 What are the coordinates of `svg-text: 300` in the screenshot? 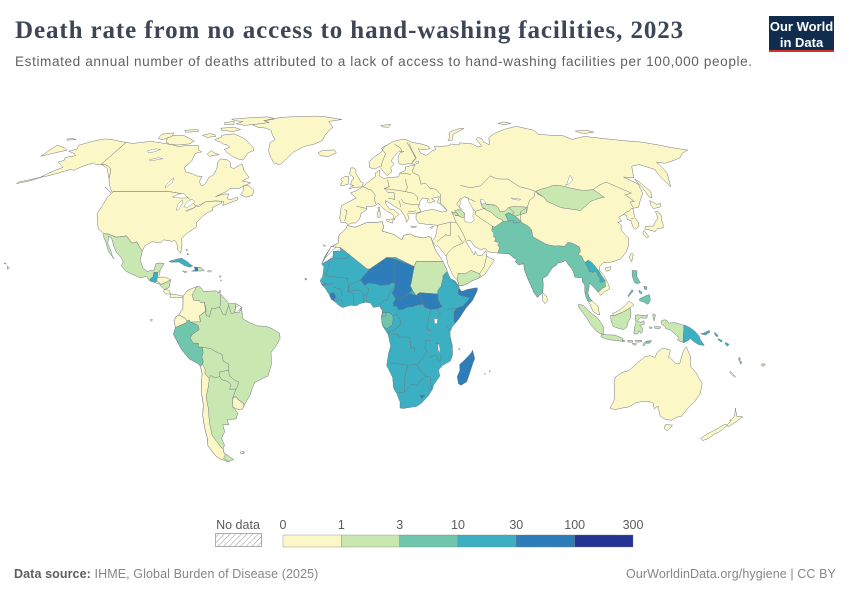 It's located at (633, 525).